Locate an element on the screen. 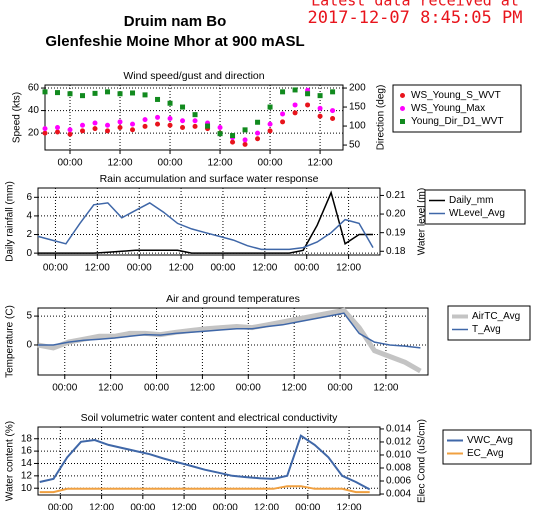 Image resolution: width=539 pixels, height=510 pixels. plot-frame is located at coordinates (209, 221).